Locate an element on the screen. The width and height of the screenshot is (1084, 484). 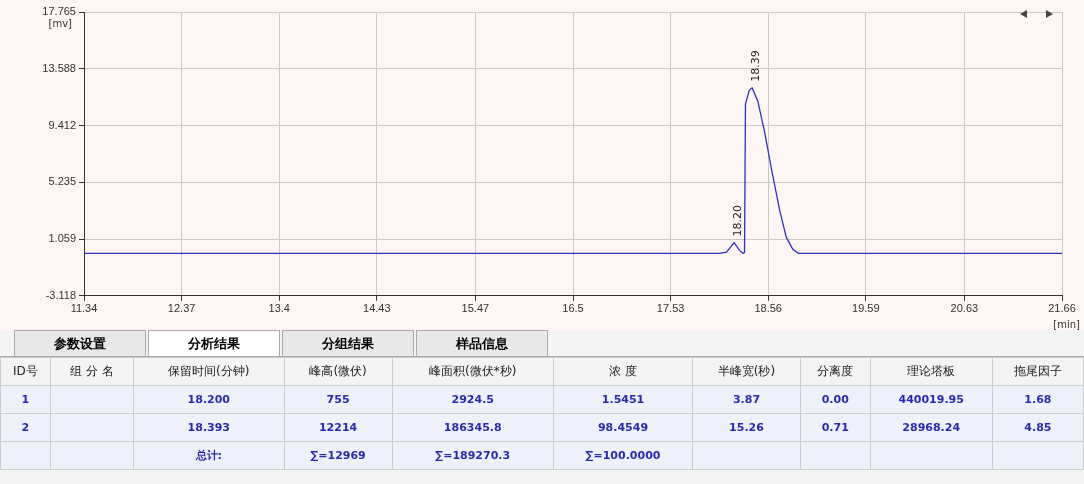
y-tick-label: 5.235 is located at coordinates (62, 181).